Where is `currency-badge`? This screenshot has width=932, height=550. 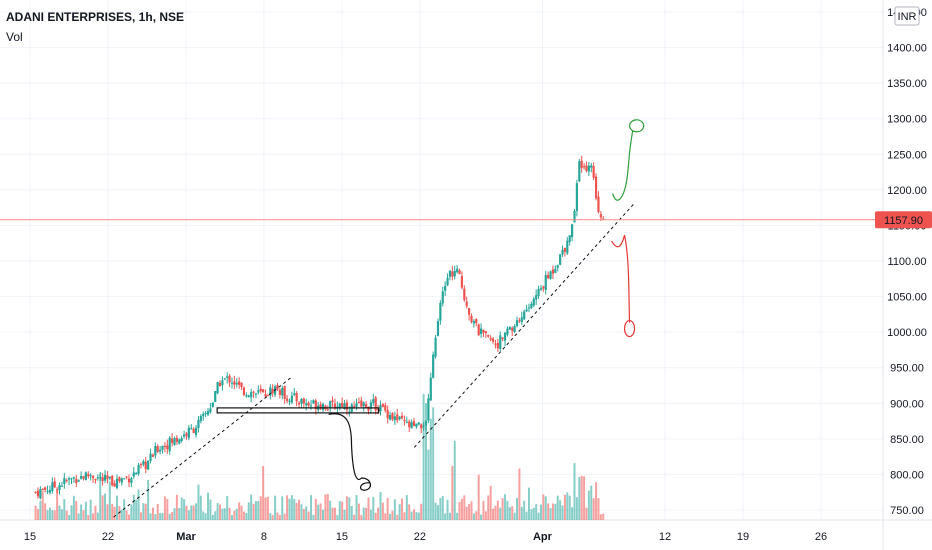 currency-badge is located at coordinates (907, 16).